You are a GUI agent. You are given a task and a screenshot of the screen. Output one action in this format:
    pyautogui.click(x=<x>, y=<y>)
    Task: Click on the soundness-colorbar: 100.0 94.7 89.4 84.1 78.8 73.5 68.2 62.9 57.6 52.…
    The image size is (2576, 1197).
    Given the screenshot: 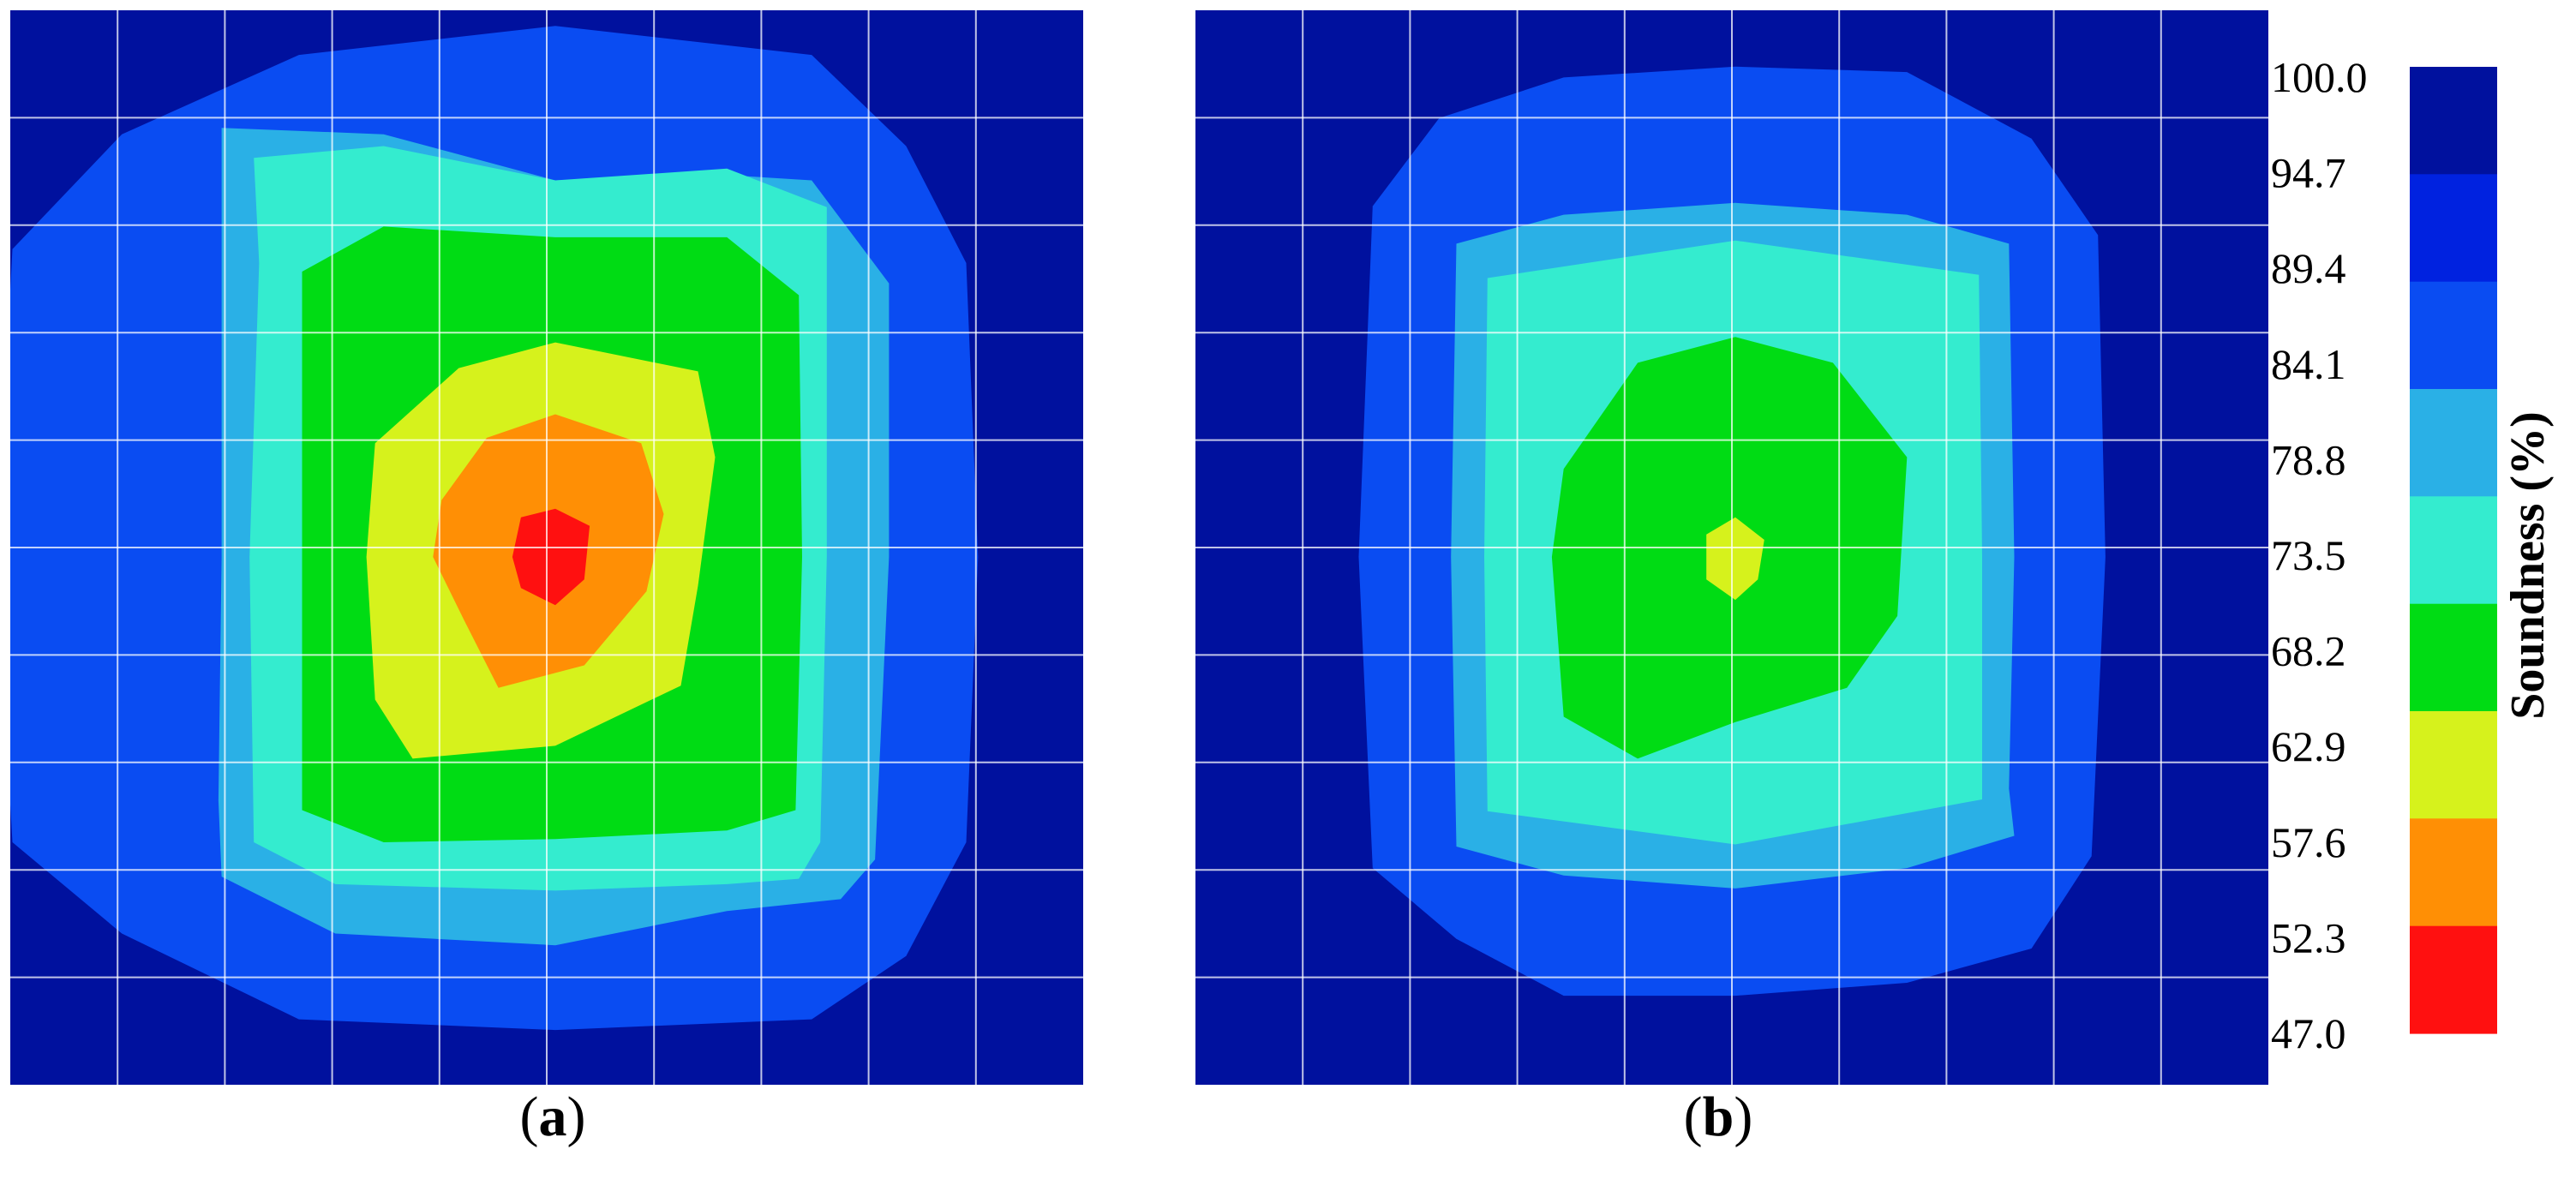 What is the action you would take?
    pyautogui.click(x=2384, y=555)
    